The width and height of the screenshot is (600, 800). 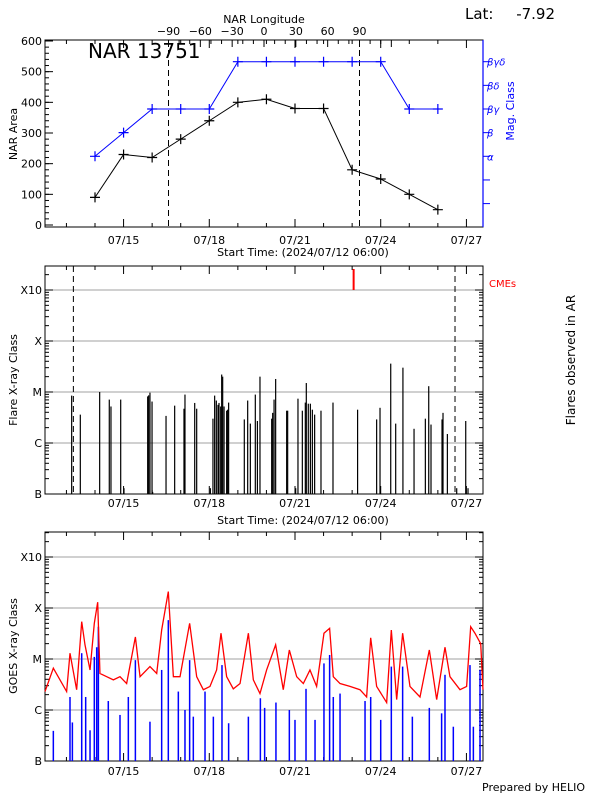 What do you see at coordinates (493, 86) in the screenshot?
I see `mag-class-tick-label: βδ` at bounding box center [493, 86].